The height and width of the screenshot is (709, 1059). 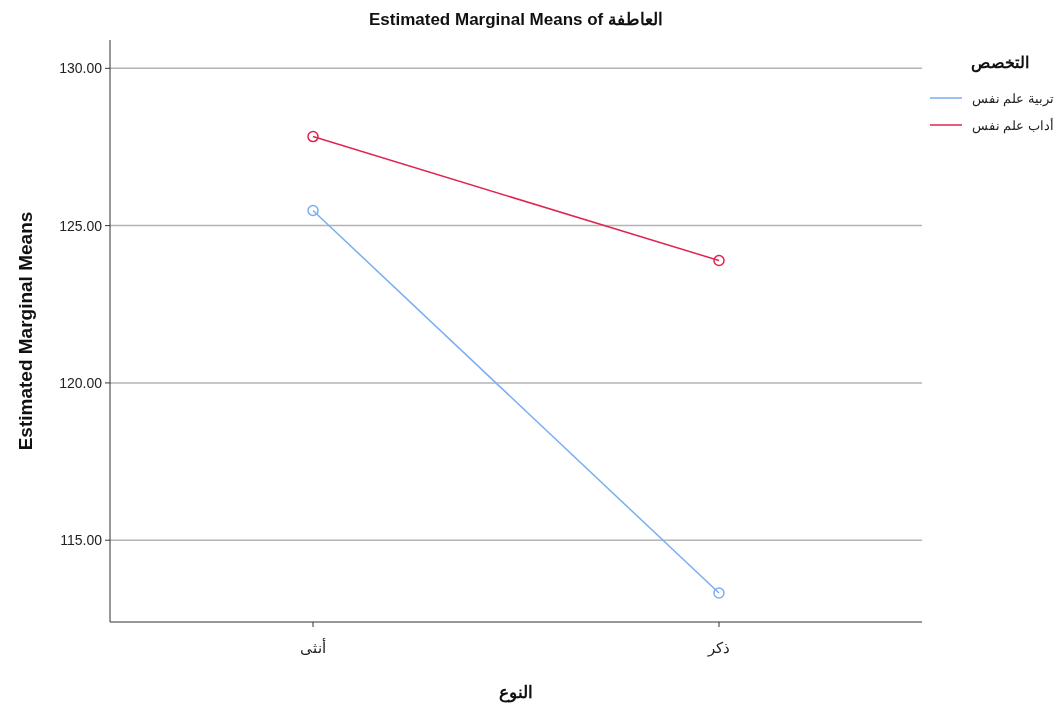 What do you see at coordinates (81, 382) in the screenshot?
I see `y-tick-label: 120.00` at bounding box center [81, 382].